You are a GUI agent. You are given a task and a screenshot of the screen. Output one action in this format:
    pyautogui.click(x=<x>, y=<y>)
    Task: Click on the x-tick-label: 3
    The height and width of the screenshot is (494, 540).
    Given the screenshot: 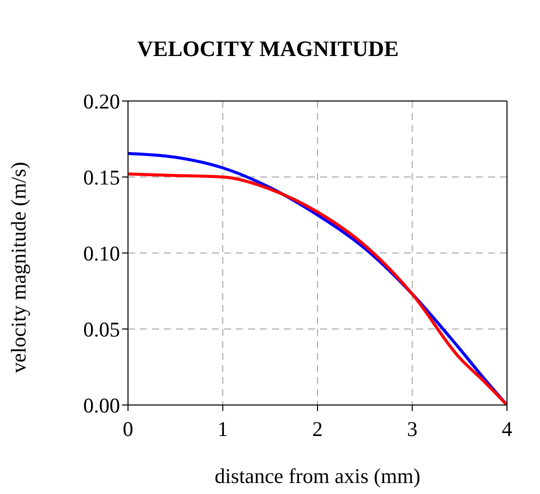 What is the action you would take?
    pyautogui.click(x=412, y=428)
    